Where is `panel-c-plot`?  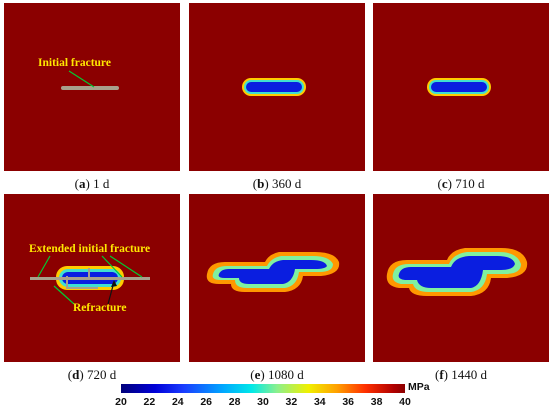
panel-c-plot is located at coordinates (459, 87).